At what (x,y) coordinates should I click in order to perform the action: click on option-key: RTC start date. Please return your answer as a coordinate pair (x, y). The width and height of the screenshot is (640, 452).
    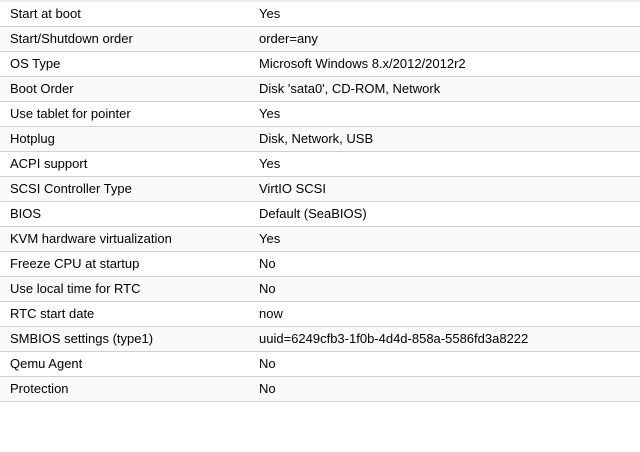
    Looking at the image, I should click on (52, 313).